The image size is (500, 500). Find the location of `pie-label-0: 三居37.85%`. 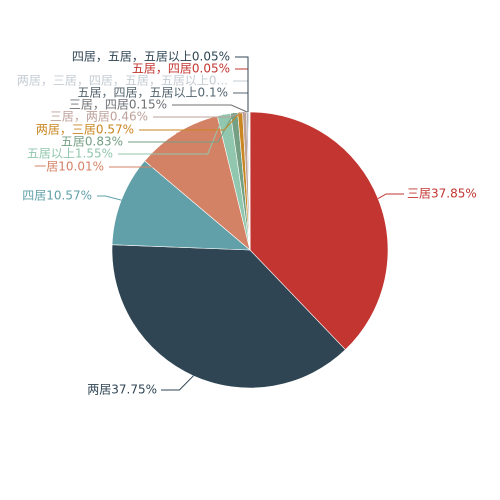

pie-label-0: 三居37.85% is located at coordinates (442, 194).